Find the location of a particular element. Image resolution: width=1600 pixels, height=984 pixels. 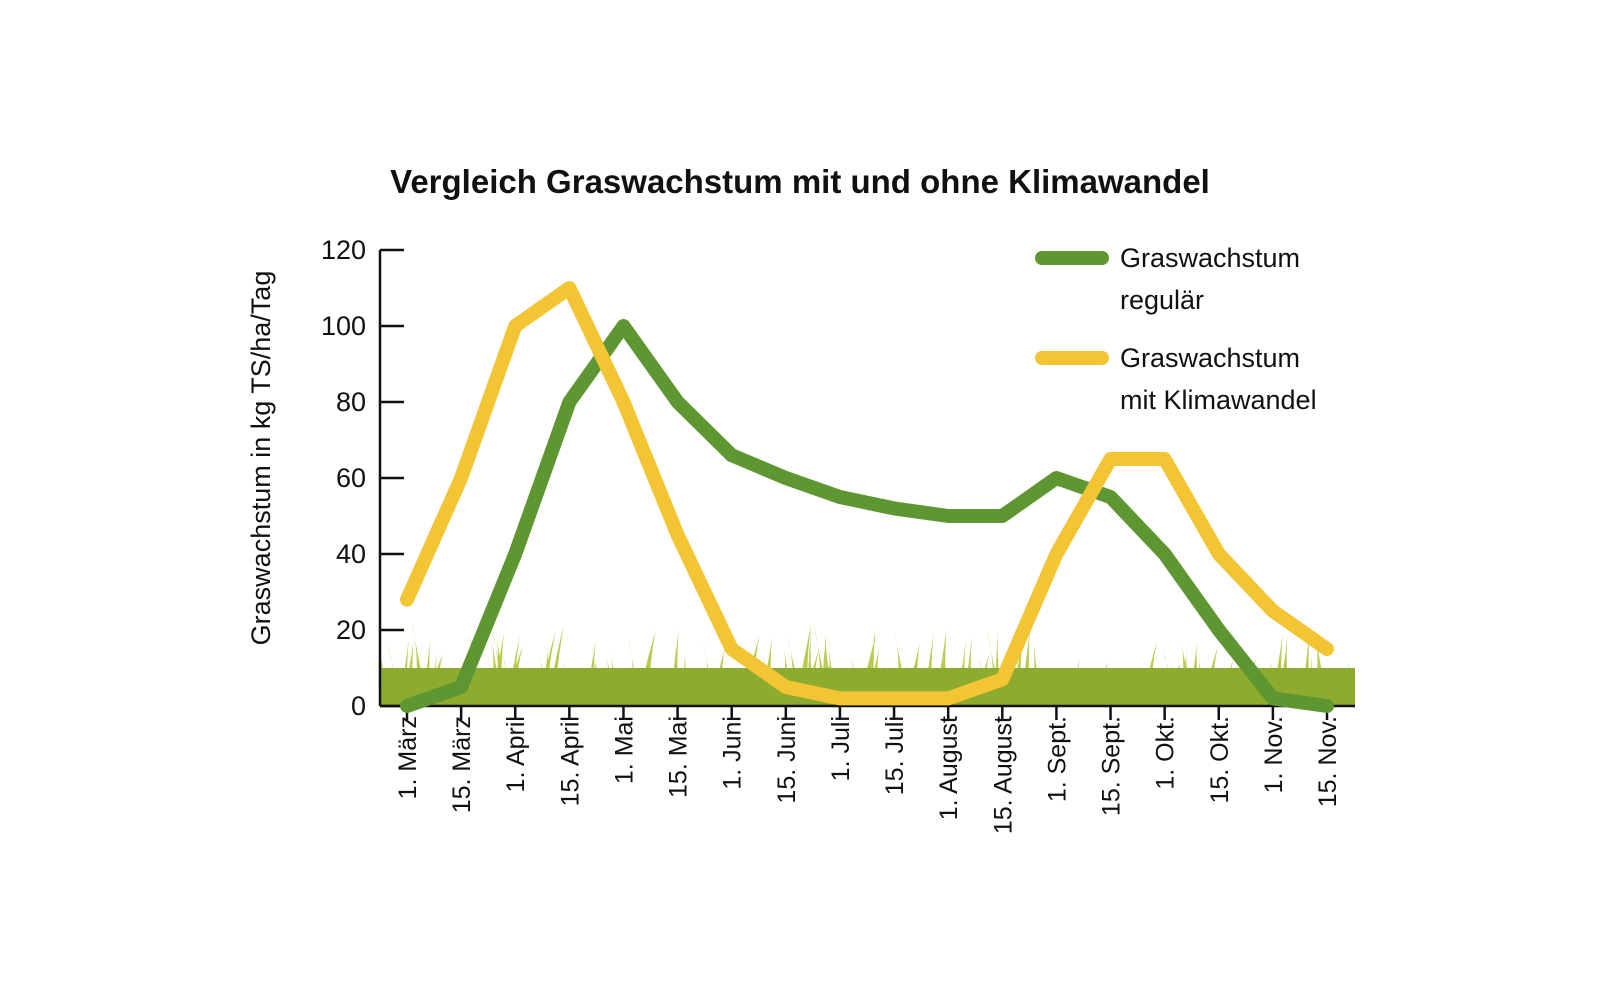

x-tick-label: 1. Juni is located at coordinates (733, 753).